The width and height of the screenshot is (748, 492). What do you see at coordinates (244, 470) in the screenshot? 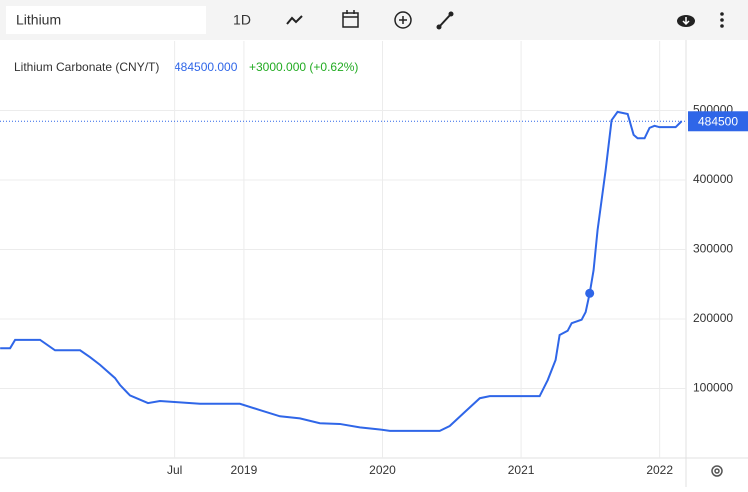
I see `x-tick-label: 2019` at bounding box center [244, 470].